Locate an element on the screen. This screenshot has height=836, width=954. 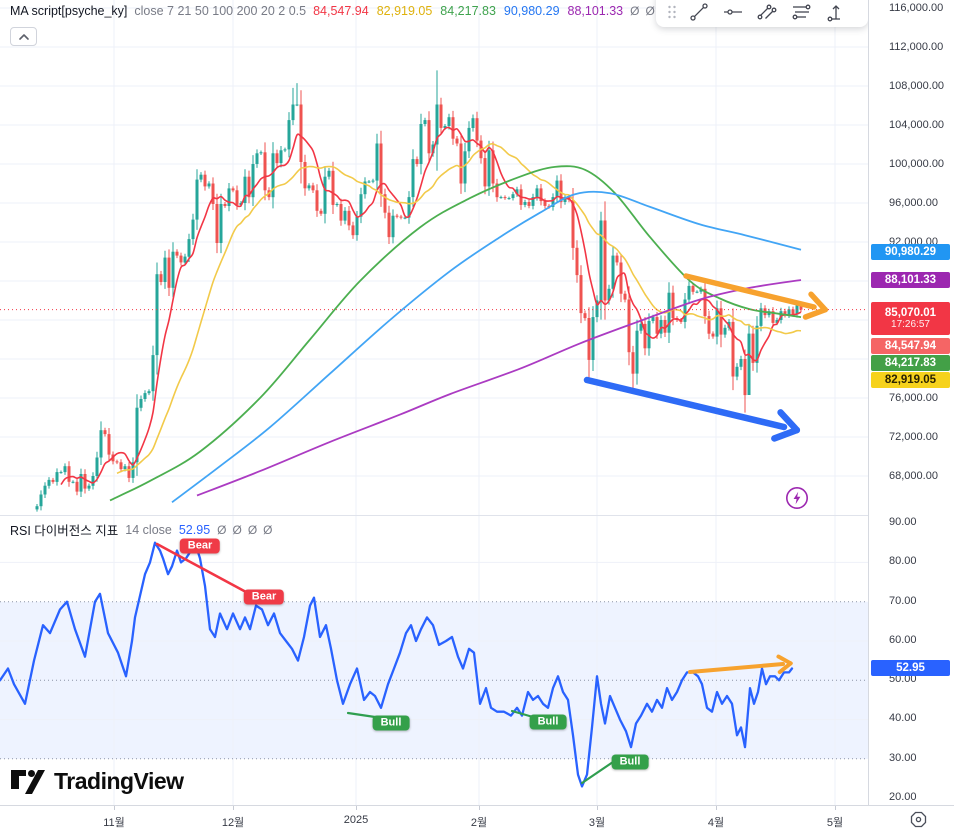
axis-tick-label: 80.00 is located at coordinates (903, 561).